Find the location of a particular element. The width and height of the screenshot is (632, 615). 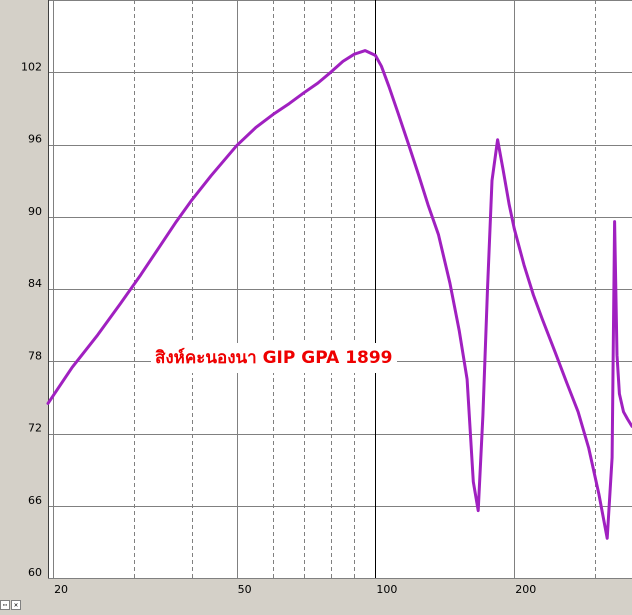

y-tick-label: 102 is located at coordinates (31, 66).